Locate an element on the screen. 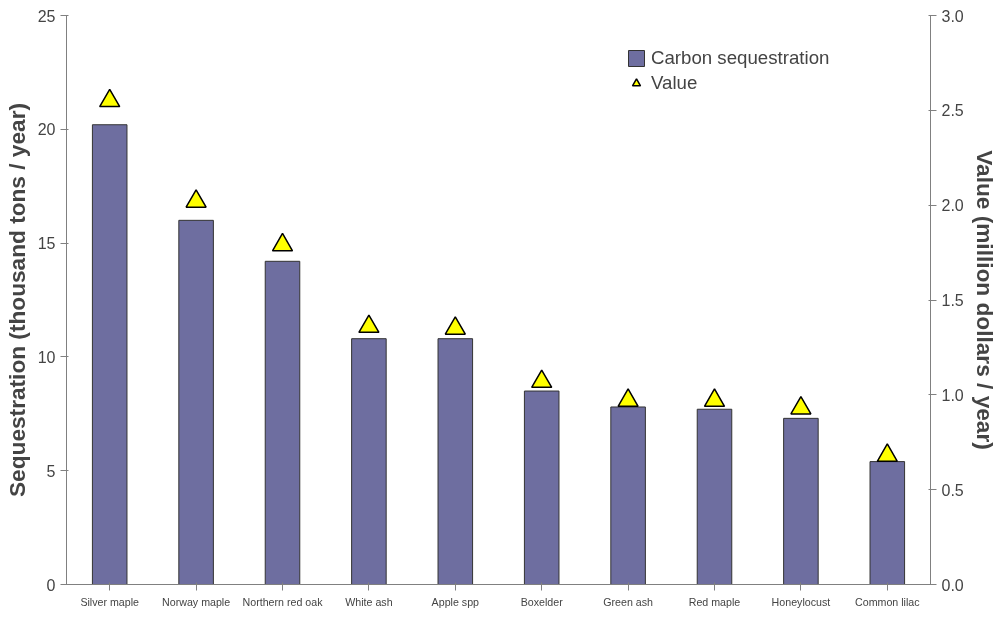 This screenshot has width=1008, height=618. legend-label: Value is located at coordinates (674, 83).